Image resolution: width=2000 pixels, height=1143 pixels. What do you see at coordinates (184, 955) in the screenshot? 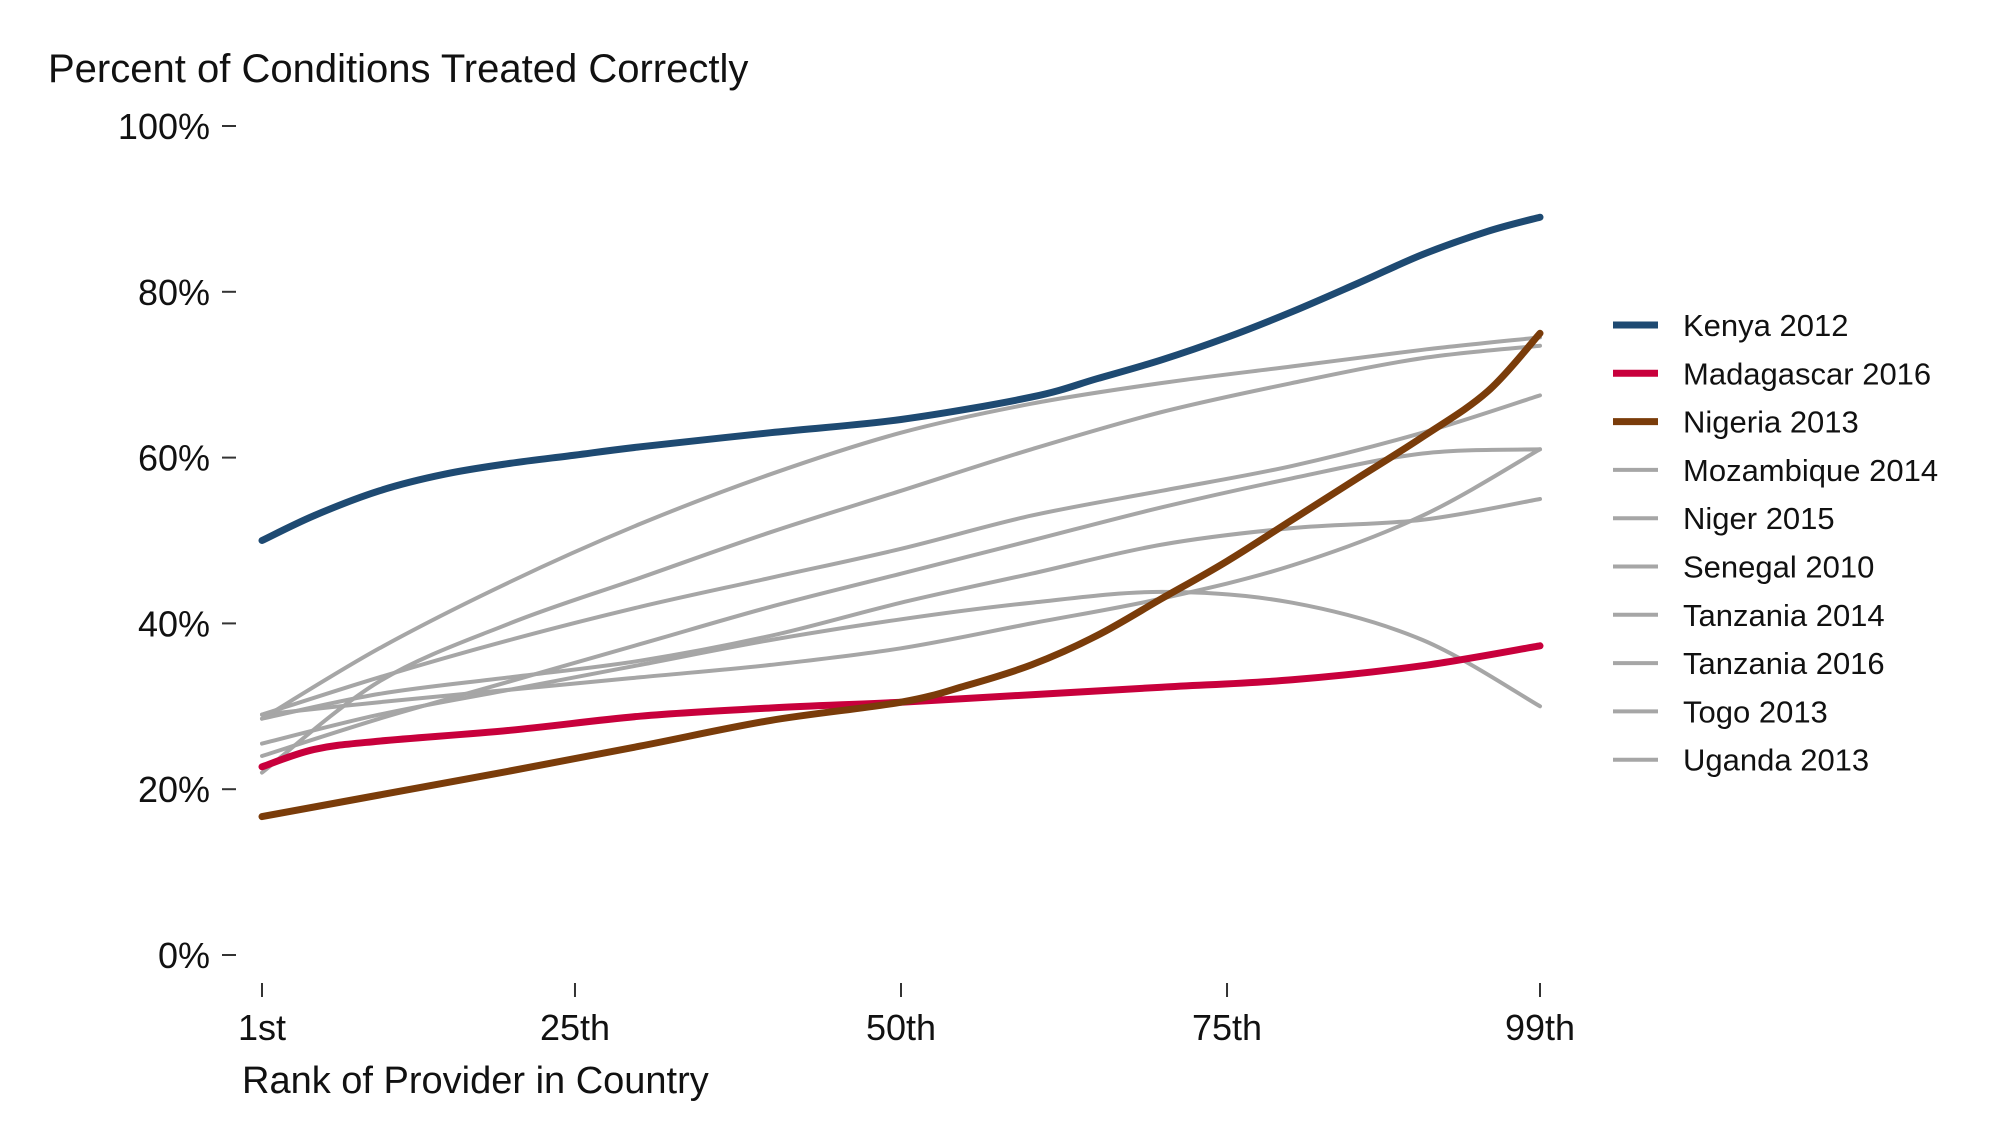
I see `y-tick-label: 0%` at bounding box center [184, 955].